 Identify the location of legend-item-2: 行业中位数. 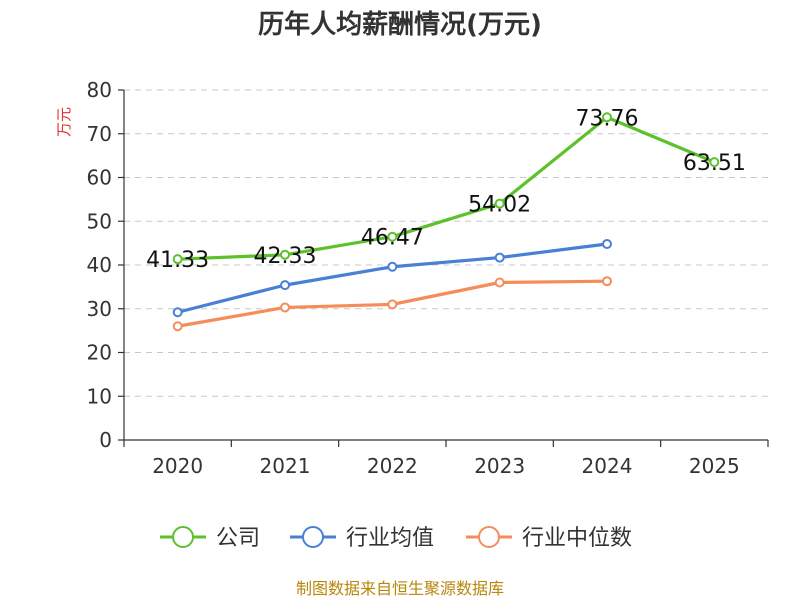
(549, 538).